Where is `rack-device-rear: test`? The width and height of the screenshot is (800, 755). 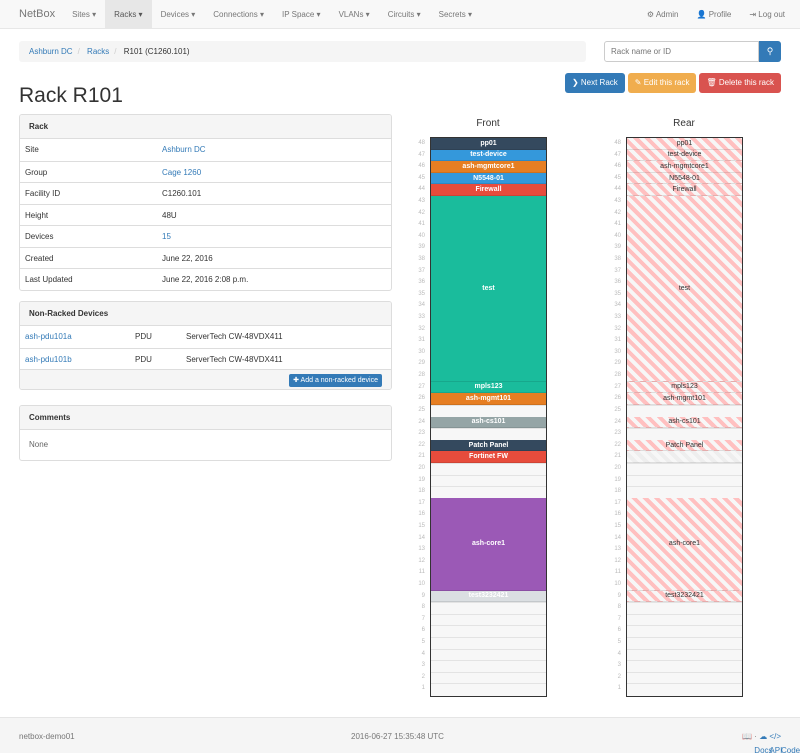 rack-device-rear: test is located at coordinates (684, 289).